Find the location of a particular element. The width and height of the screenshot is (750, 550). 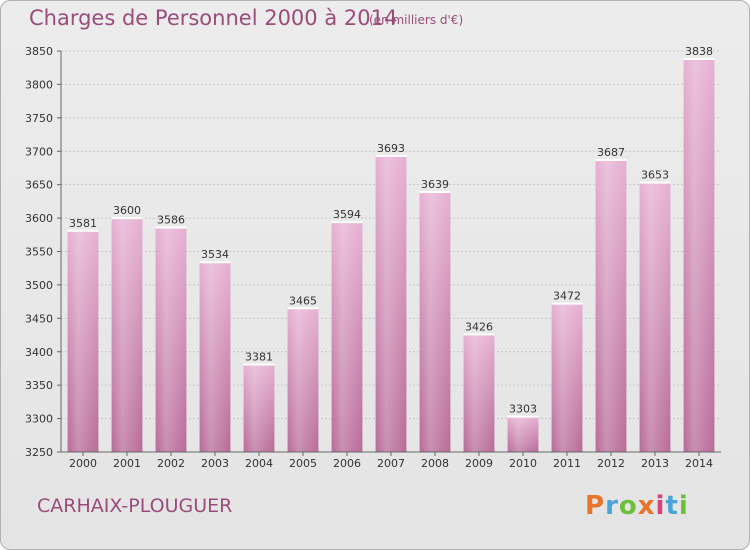

y-tick-label: 3250 is located at coordinates (39, 452).